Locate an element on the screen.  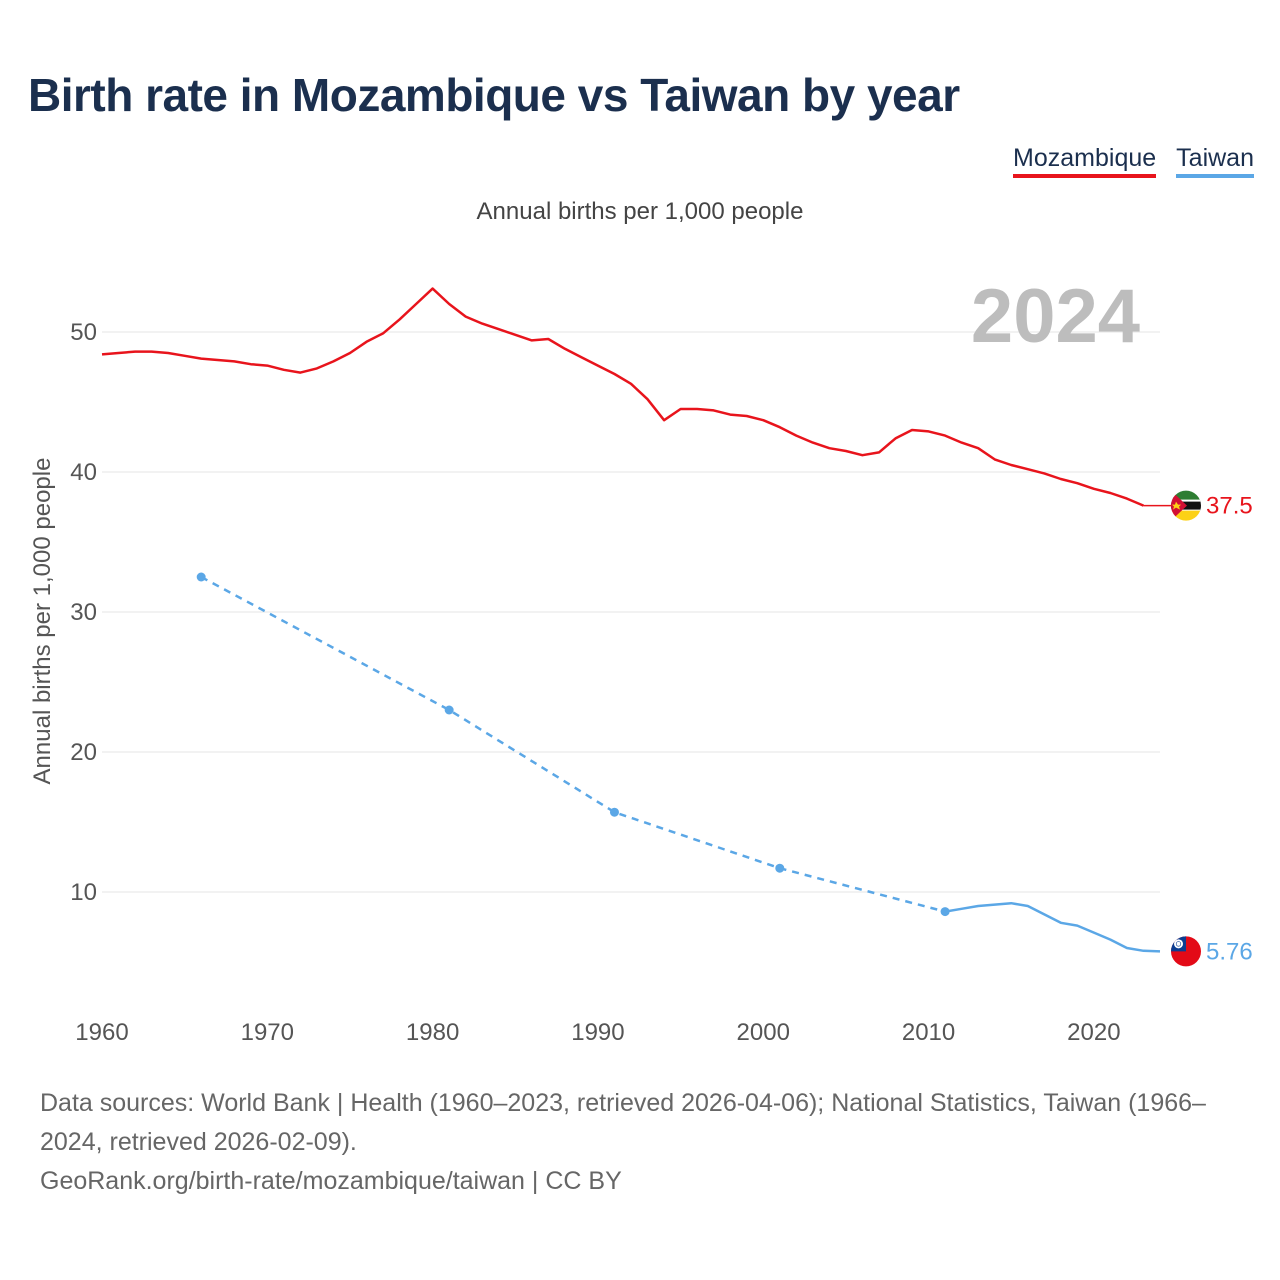
x-axis-ticks: 1960 1970 1980 1990 2000 2010 2020 is located at coordinates (597, 1032).